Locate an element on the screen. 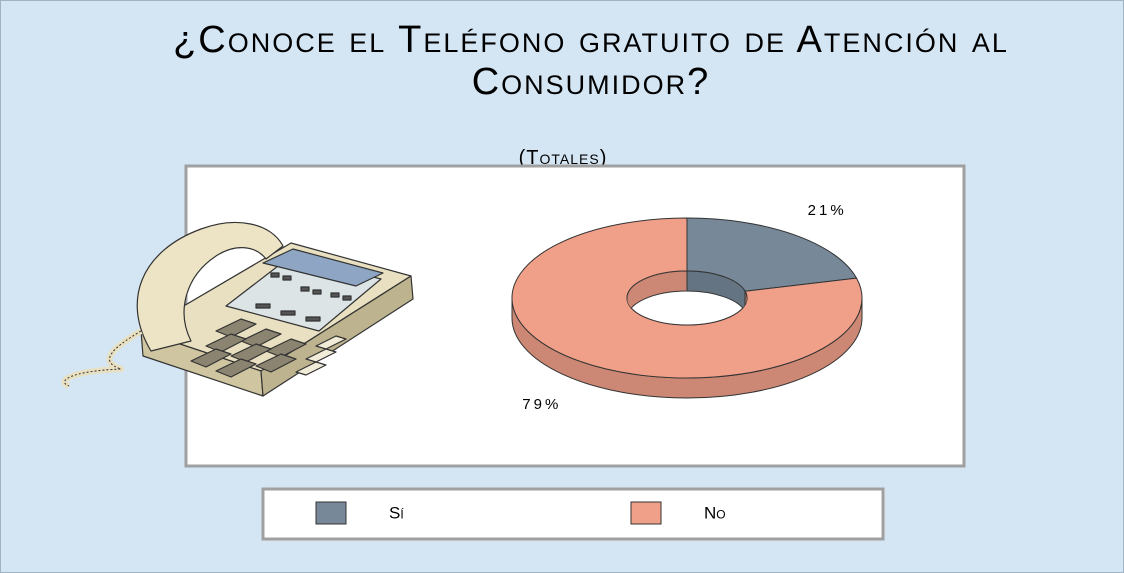 The image size is (1124, 573). value-label: 79% is located at coordinates (541, 404).